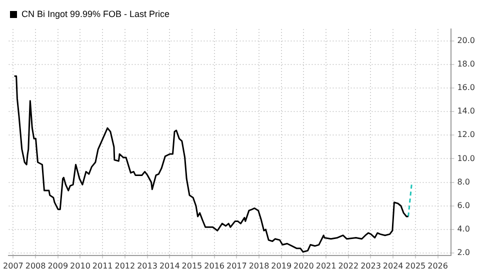 This screenshot has width=480, height=274. Describe the element at coordinates (393, 265) in the screenshot. I see `x-tick-label: 2024` at that location.